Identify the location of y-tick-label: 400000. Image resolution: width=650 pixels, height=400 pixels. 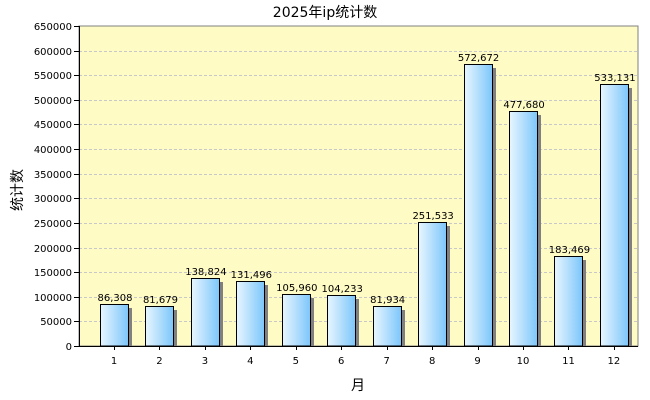
(53, 150).